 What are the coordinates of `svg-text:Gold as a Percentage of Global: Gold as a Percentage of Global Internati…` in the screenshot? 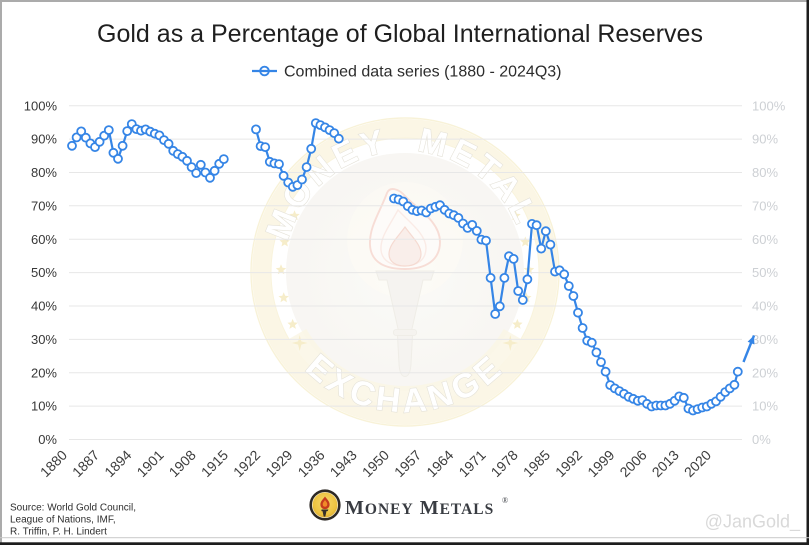 It's located at (400, 34).